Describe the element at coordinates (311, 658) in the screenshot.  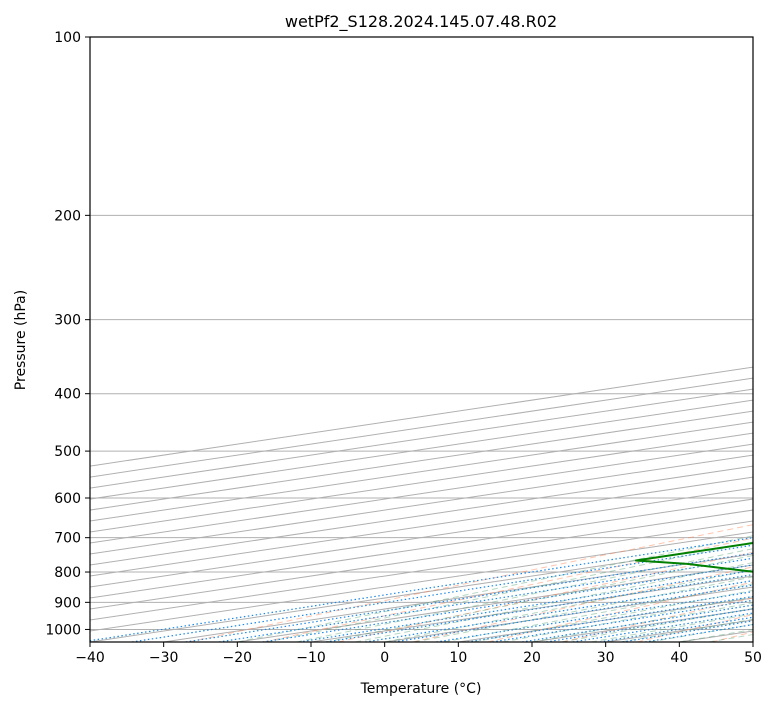
I see `x-tick-label: −10` at that location.